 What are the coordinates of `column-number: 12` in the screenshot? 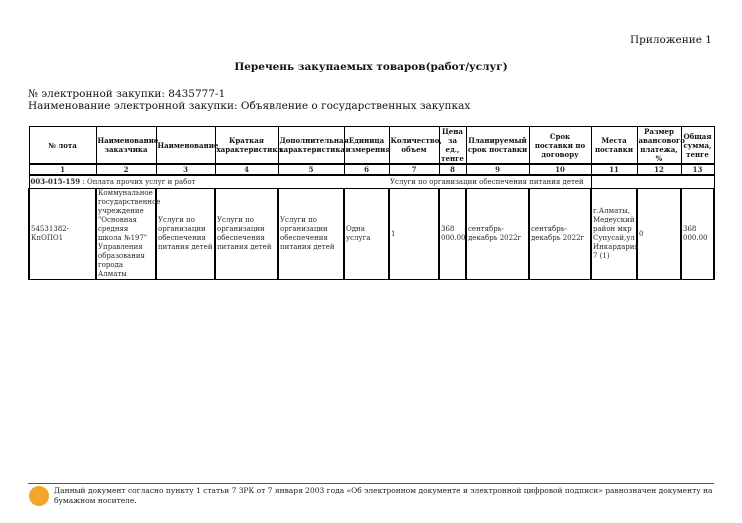 It's located at (659, 169).